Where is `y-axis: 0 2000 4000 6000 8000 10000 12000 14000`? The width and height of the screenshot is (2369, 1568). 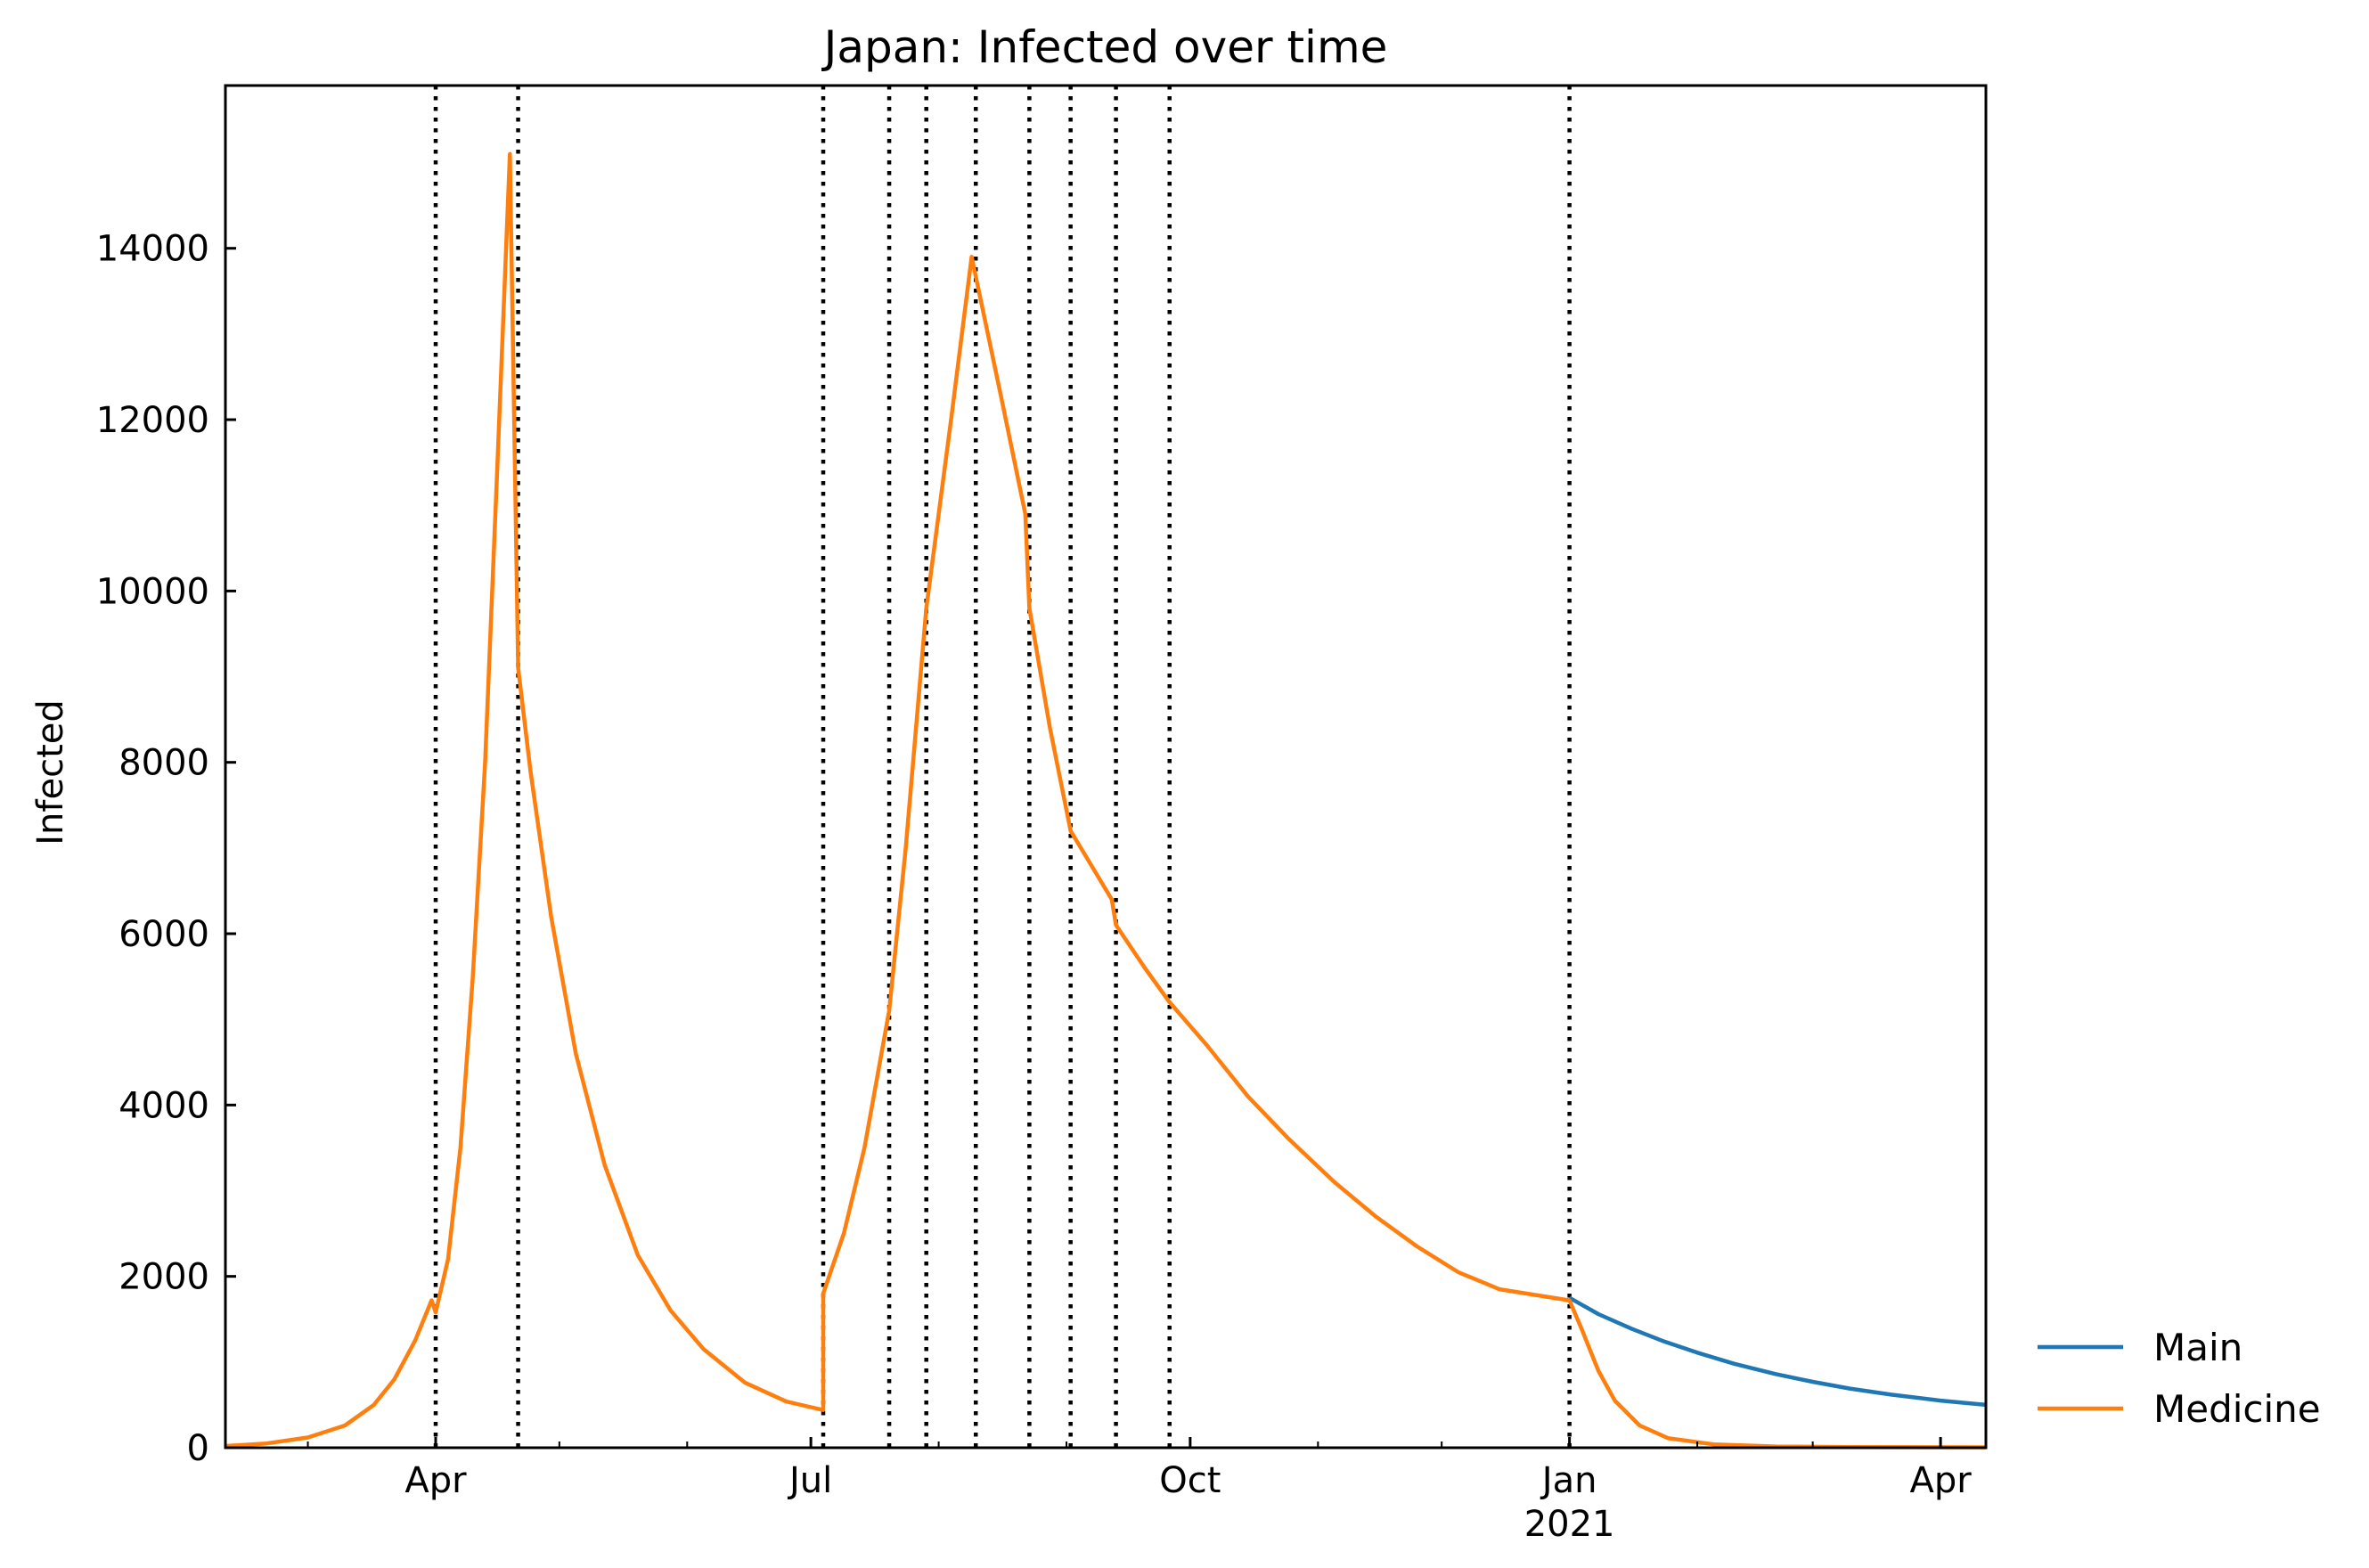 y-axis: 0 2000 4000 6000 8000 10000 12000 14000 is located at coordinates (166, 849).